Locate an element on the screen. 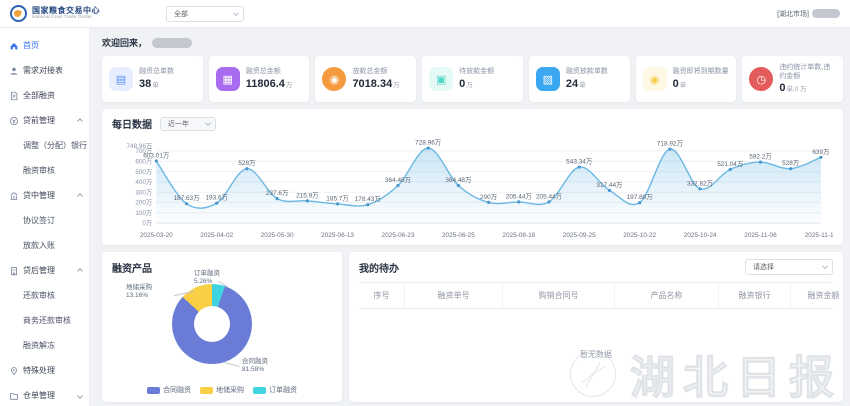 The image size is (850, 406). sidebar-item-label: 还款审核 is located at coordinates (39, 295).